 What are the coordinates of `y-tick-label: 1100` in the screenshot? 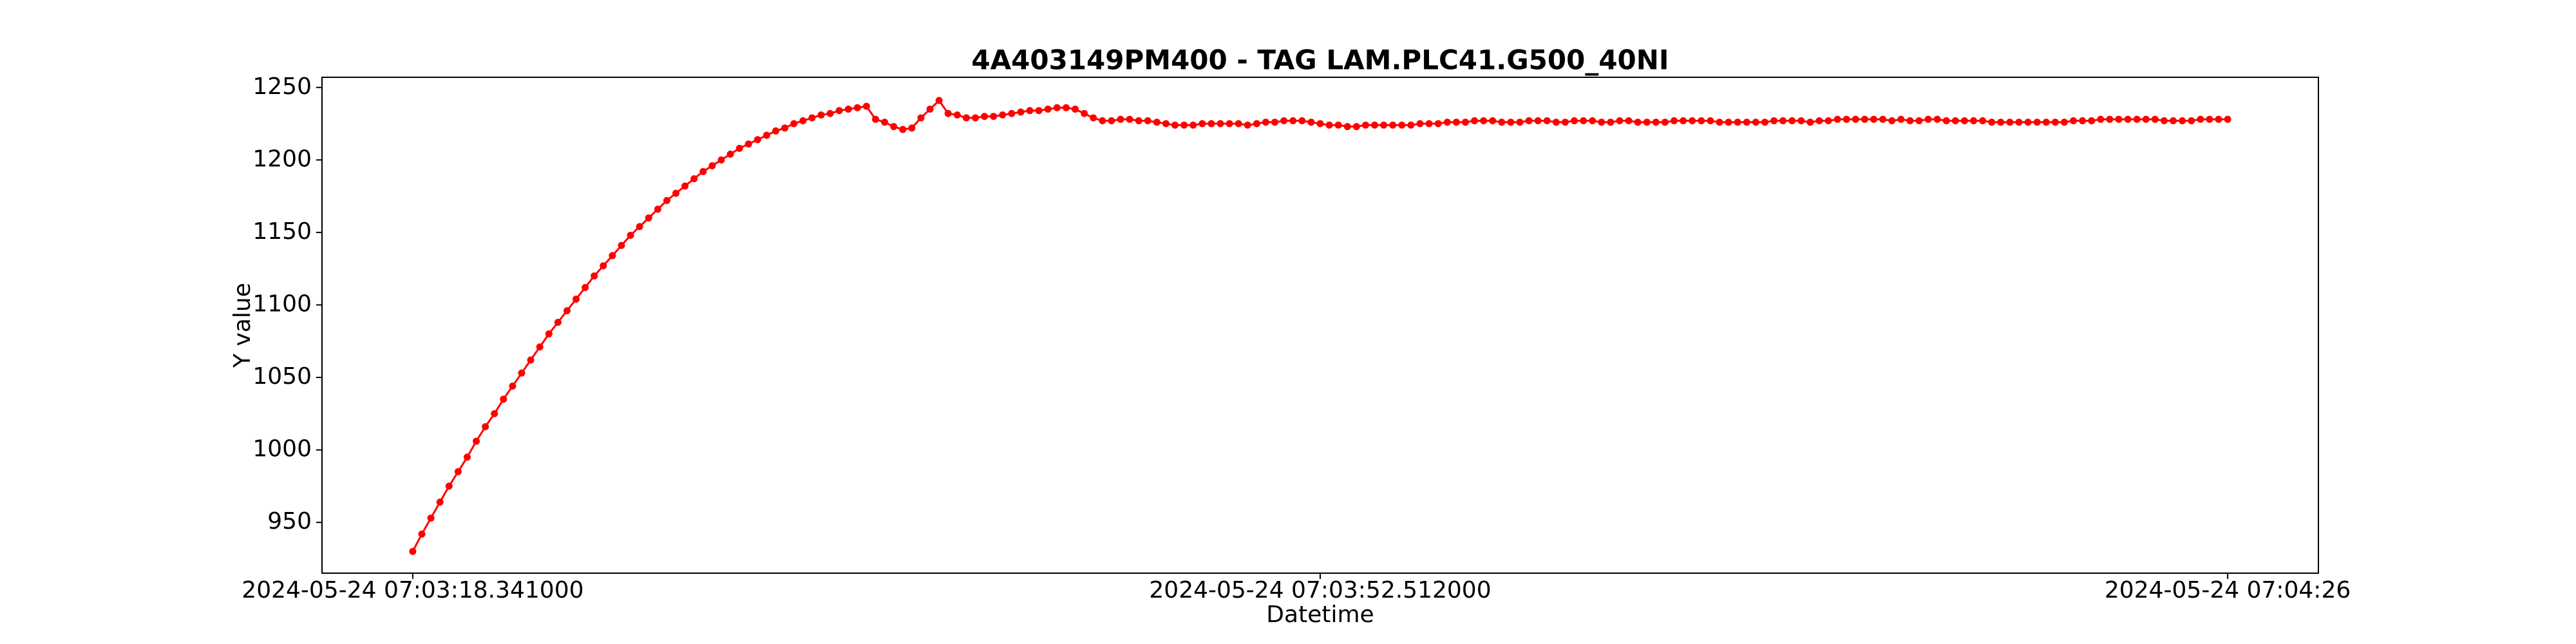 It's located at (282, 303).